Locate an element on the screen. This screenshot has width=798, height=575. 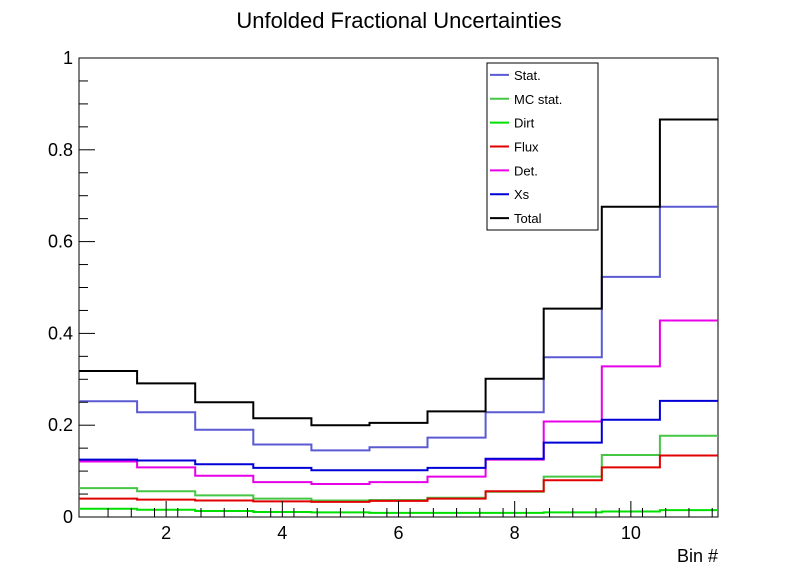
legend-label-mc-stat: MC stat. is located at coordinates (538, 99).